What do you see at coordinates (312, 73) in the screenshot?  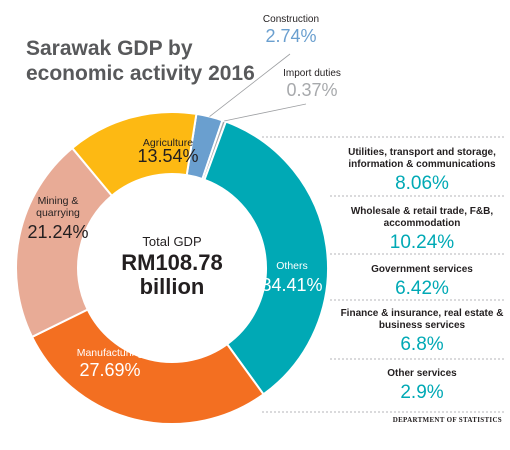 I see `slice-label-import-duties: Import duties` at bounding box center [312, 73].